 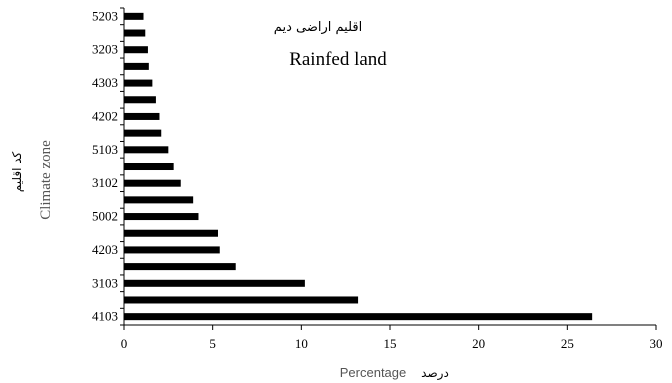 I want to click on y-tick-label: 4103, so click(x=105, y=316).